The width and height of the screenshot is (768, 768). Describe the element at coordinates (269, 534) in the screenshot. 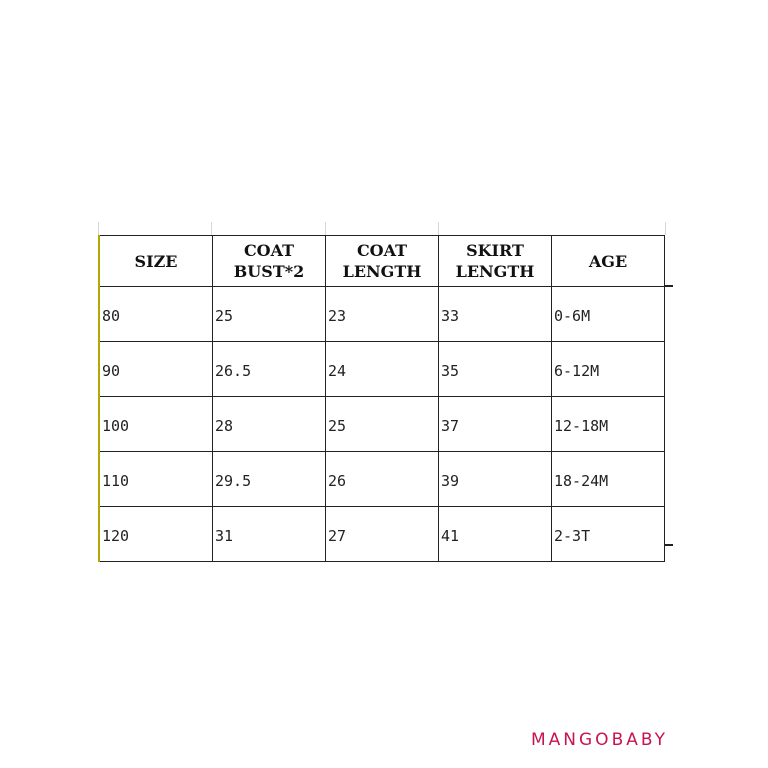

I see `table-cell: 31` at that location.